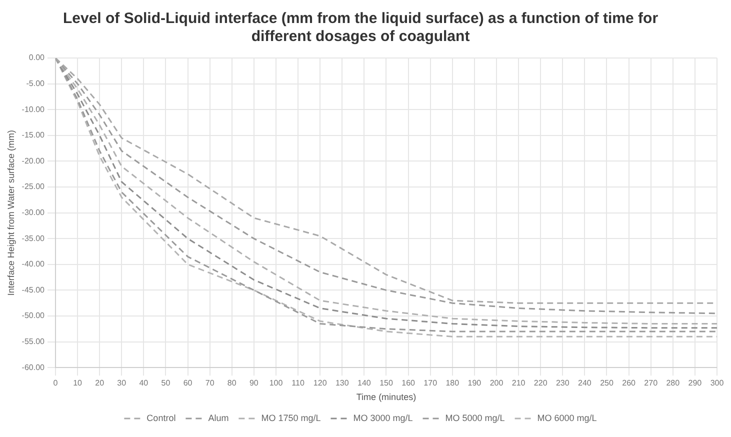 The height and width of the screenshot is (437, 731). I want to click on x-tick-label: 40, so click(144, 383).